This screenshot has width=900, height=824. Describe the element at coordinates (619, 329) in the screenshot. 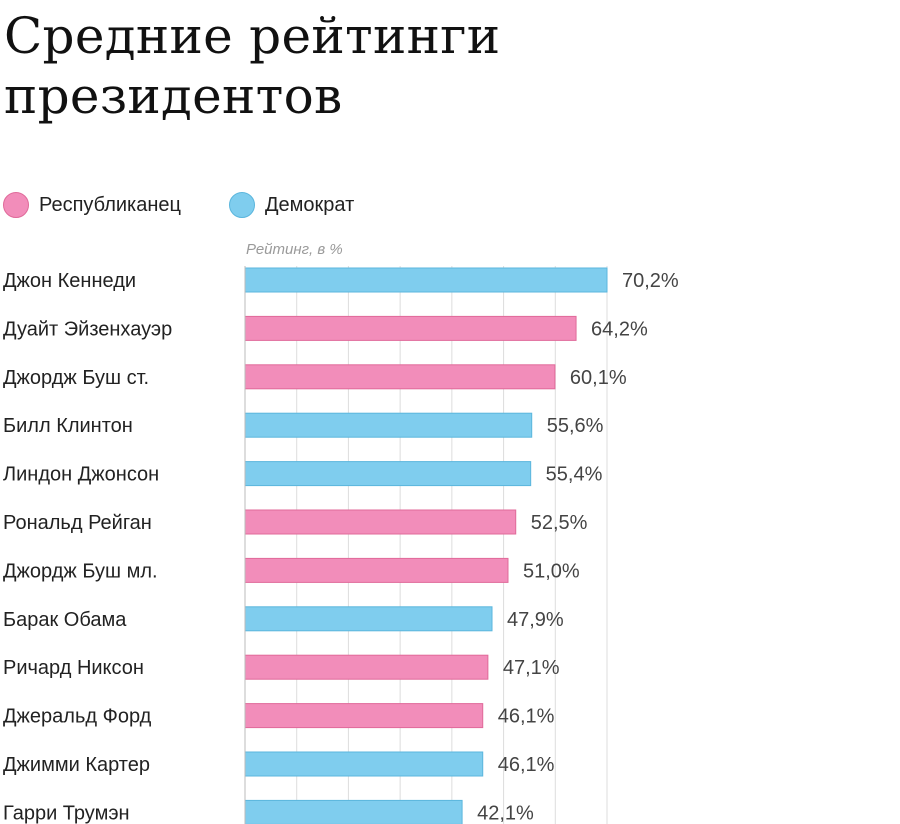

I see `value-label: 64,2%` at that location.